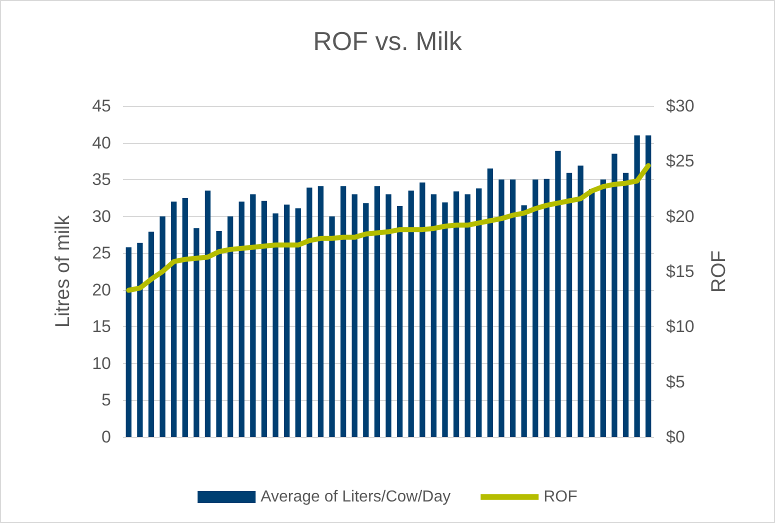  Describe the element at coordinates (680, 216) in the screenshot. I see `y2-tick-label: $20` at that location.